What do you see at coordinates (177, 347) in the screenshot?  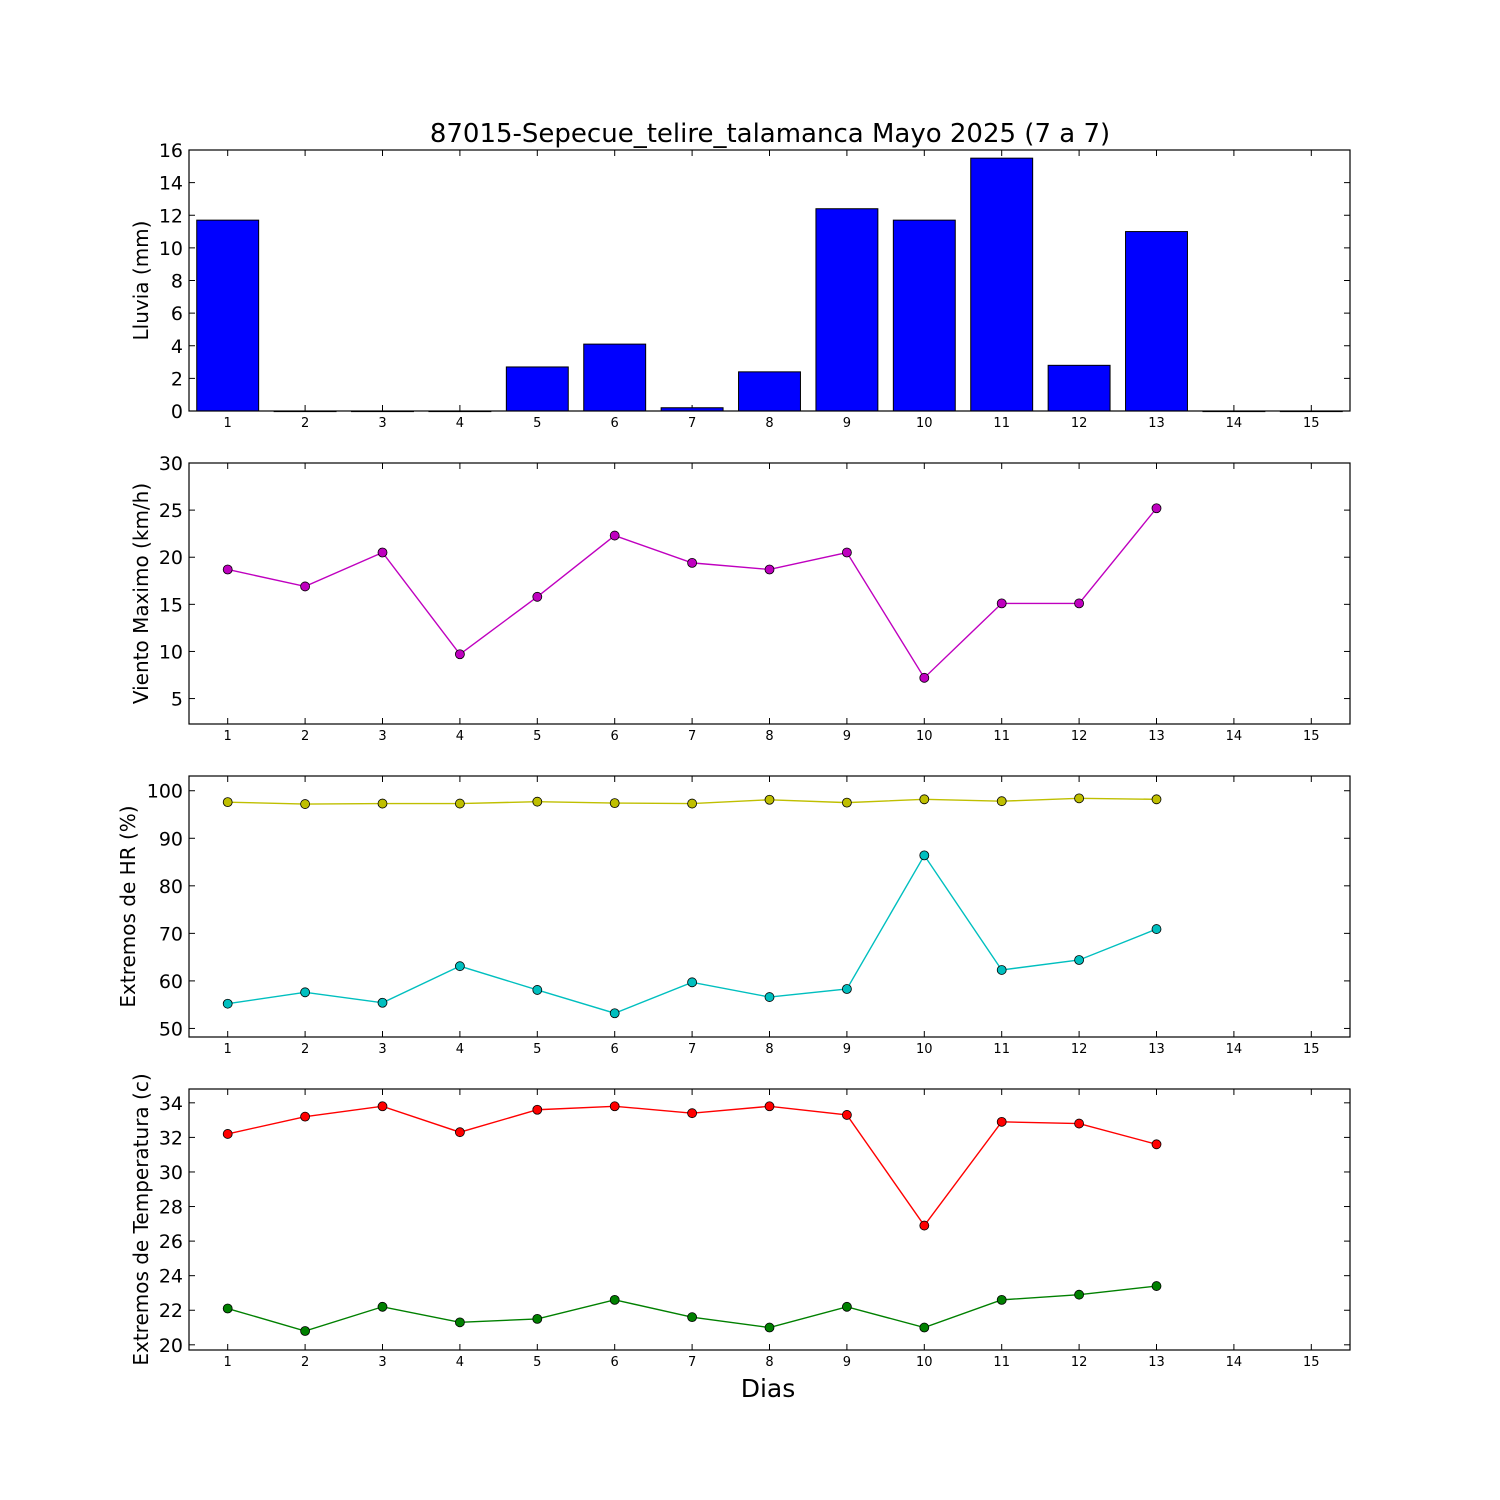 I see `y-tick-label: 4` at bounding box center [177, 347].